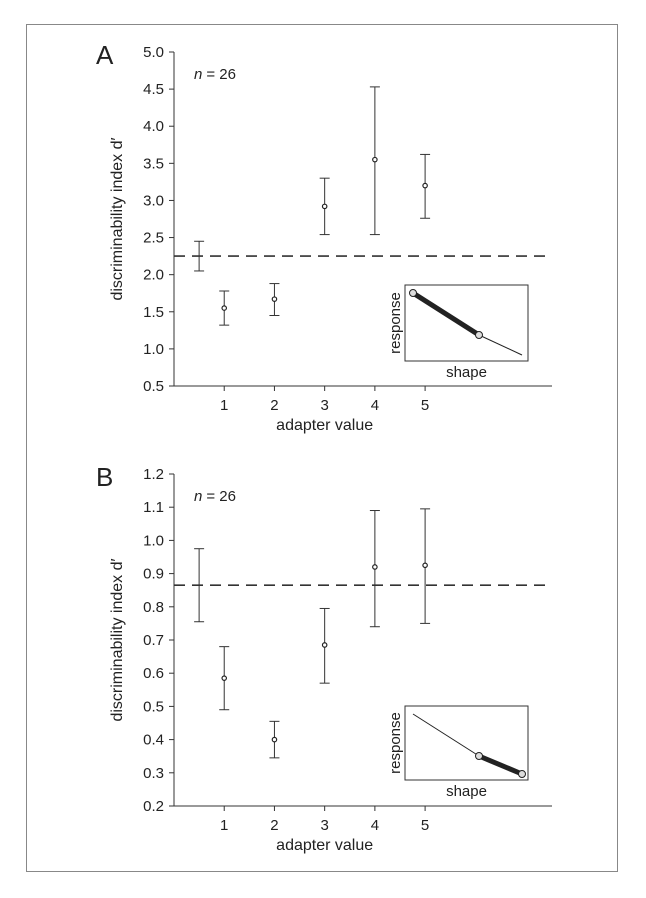 This screenshot has width=646, height=898. Describe the element at coordinates (153, 673) in the screenshot. I see `y-tick-label: 0.6` at that location.